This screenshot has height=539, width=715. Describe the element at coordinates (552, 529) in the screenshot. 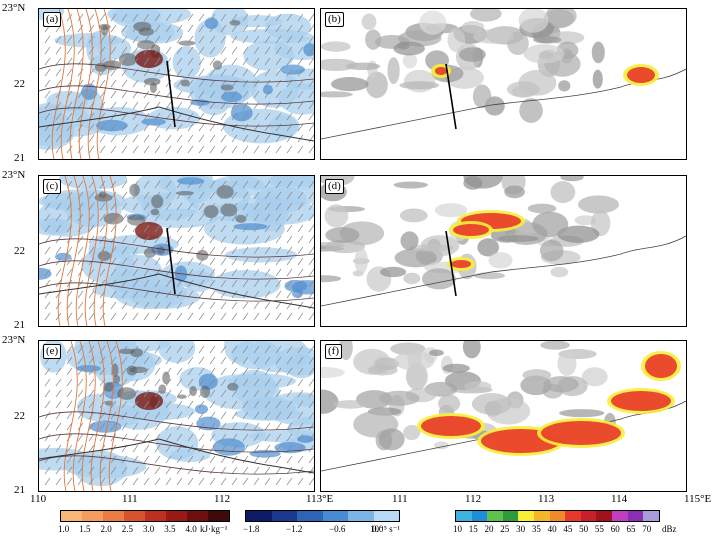

I see `colorbar-label: 40` at that location.